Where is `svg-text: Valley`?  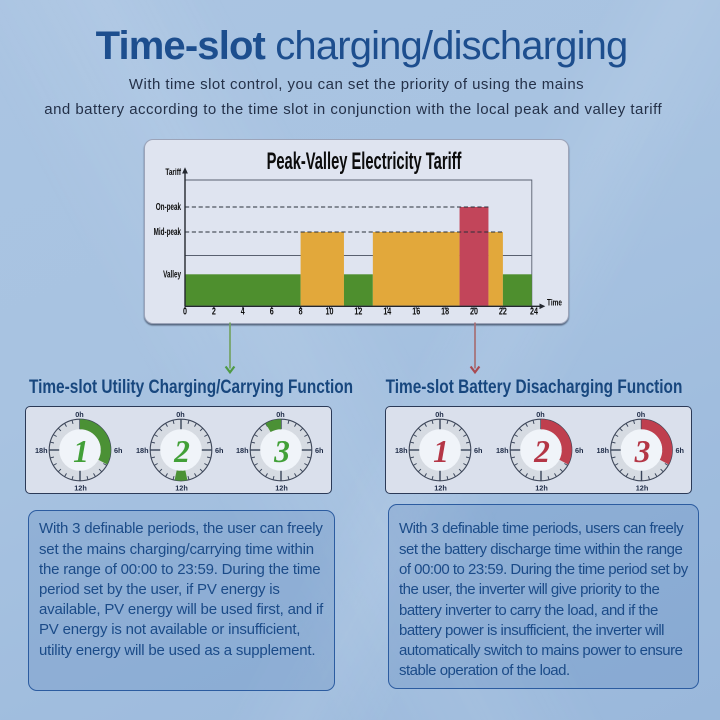 svg-text: Valley is located at coordinates (172, 273).